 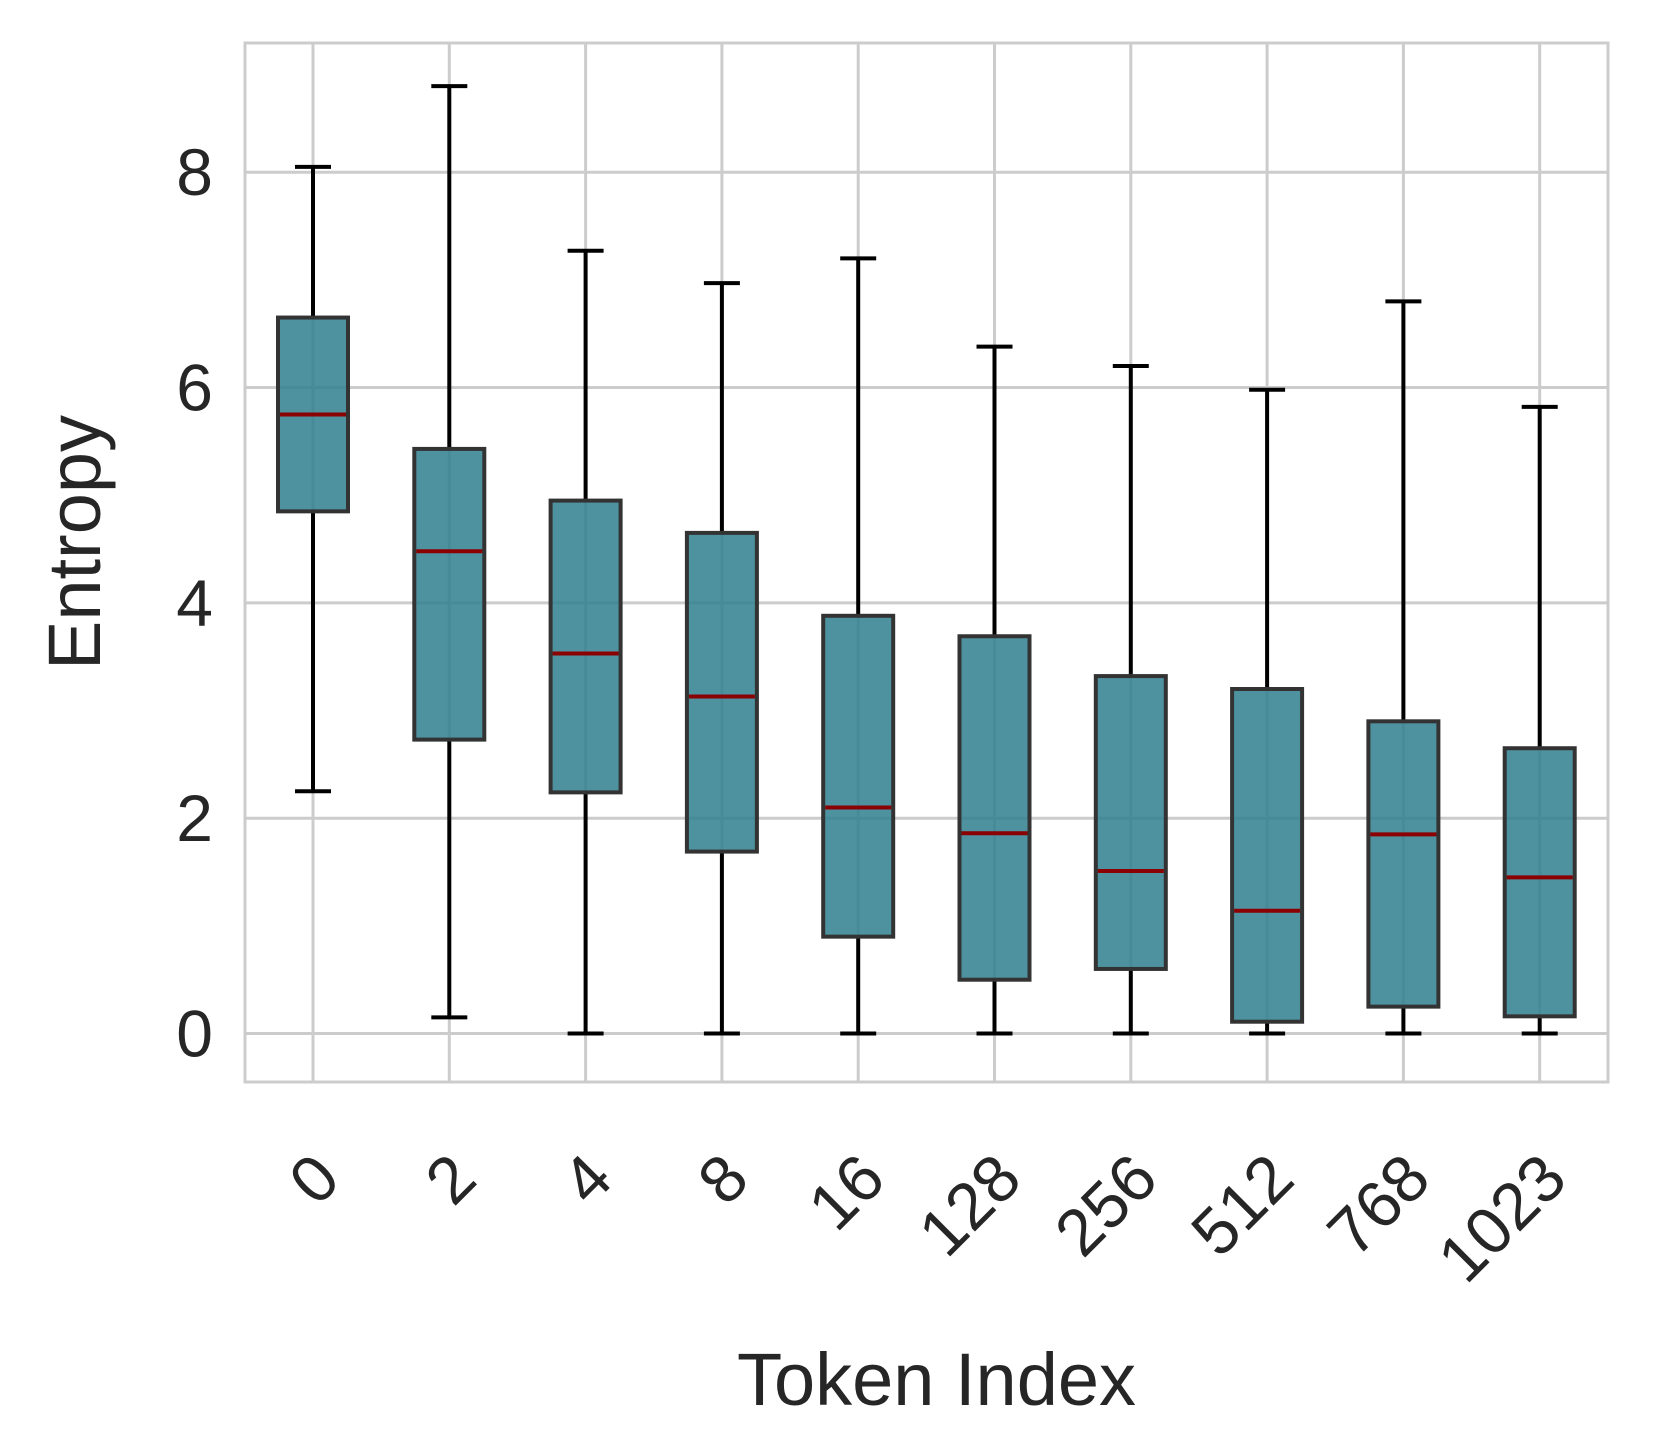 I want to click on x-tick-label: 0, so click(x=314, y=1179).